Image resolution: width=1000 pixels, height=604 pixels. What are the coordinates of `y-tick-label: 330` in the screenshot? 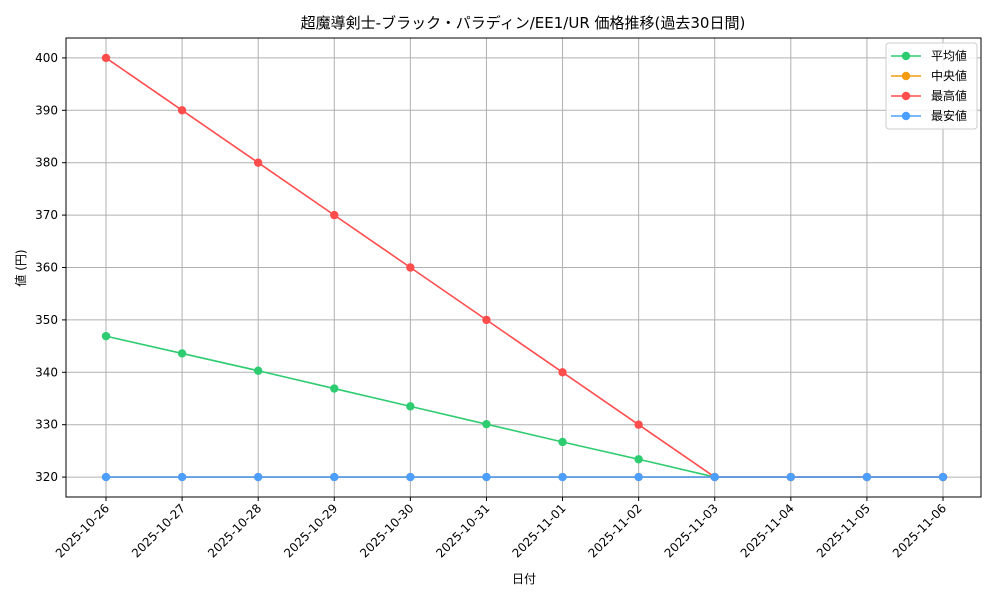 It's located at (46, 425).